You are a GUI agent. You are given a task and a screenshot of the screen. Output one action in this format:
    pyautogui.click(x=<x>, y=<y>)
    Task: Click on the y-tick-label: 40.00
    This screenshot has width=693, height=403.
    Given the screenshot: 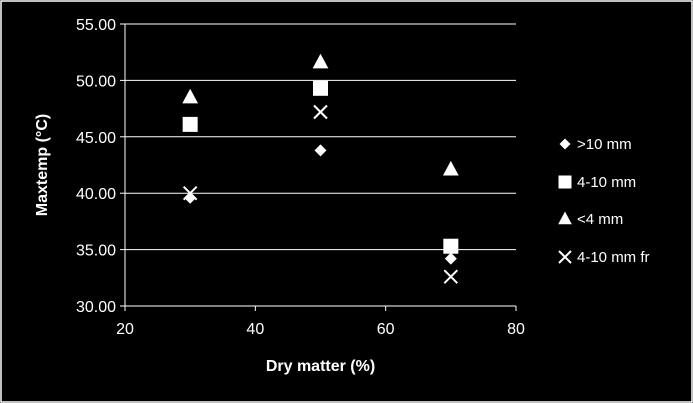 What is the action you would take?
    pyautogui.click(x=96, y=194)
    